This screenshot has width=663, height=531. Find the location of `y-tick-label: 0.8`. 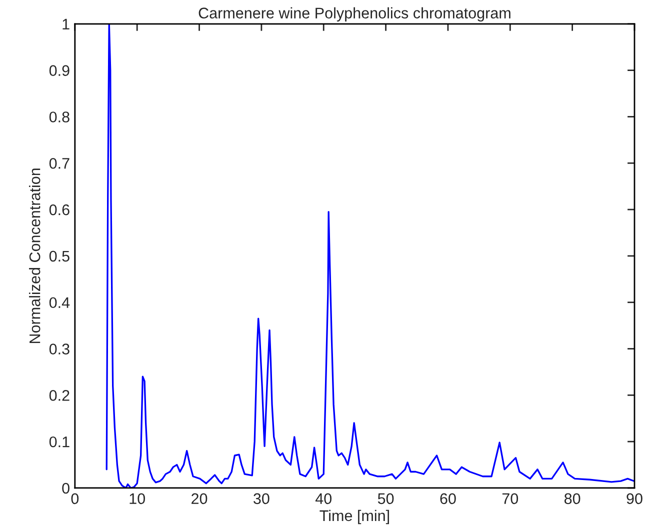

y-tick-label: 0.8 is located at coordinates (59, 117).